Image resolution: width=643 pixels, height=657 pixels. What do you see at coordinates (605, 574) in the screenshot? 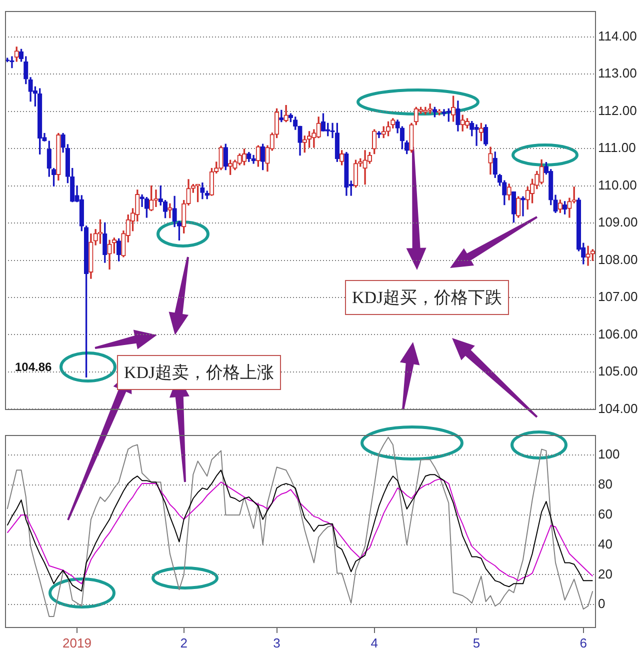
I see `y-tick-label: 20` at bounding box center [605, 574].